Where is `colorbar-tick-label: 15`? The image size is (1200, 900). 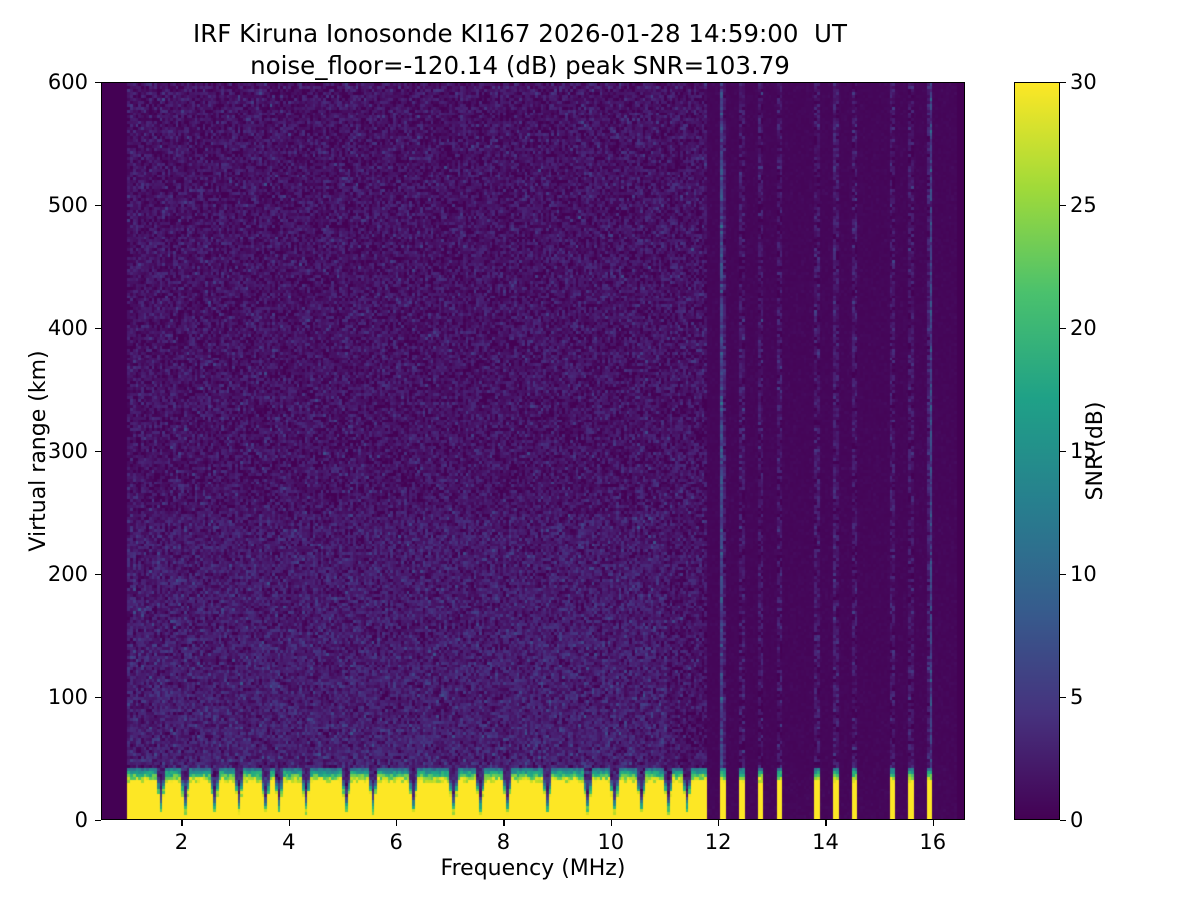 colorbar-tick-label: 15 is located at coordinates (1083, 451).